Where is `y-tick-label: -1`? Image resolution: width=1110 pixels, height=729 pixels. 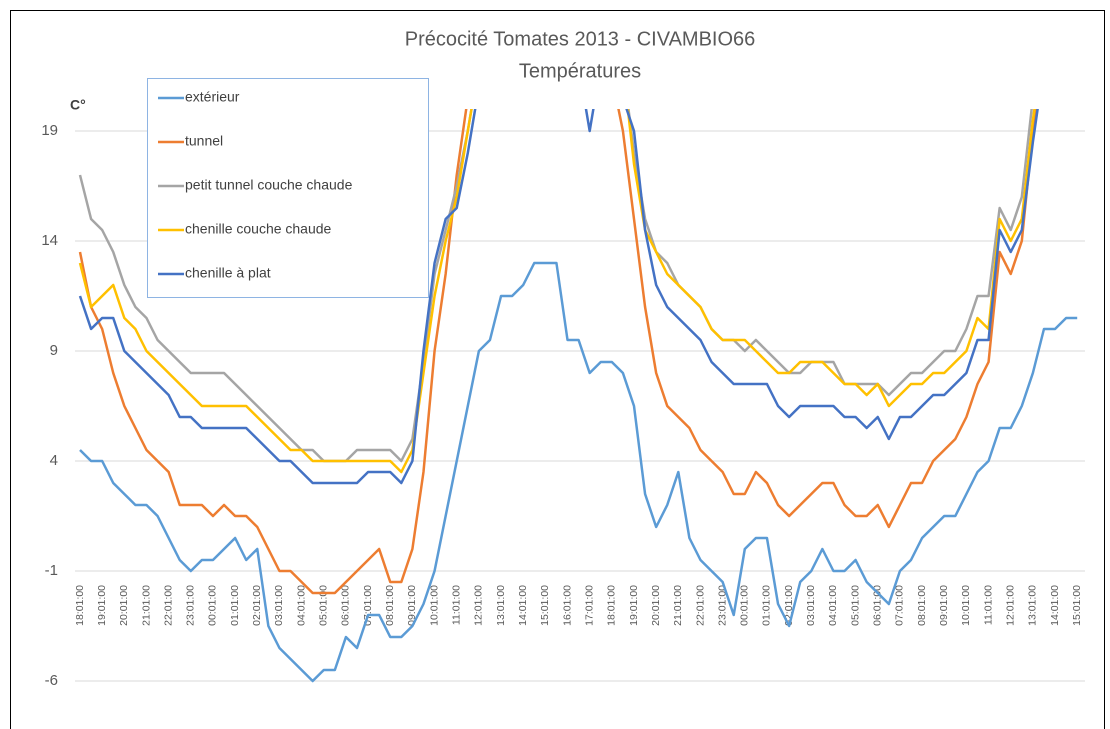
y-tick-label: -1 is located at coordinates (51, 570).